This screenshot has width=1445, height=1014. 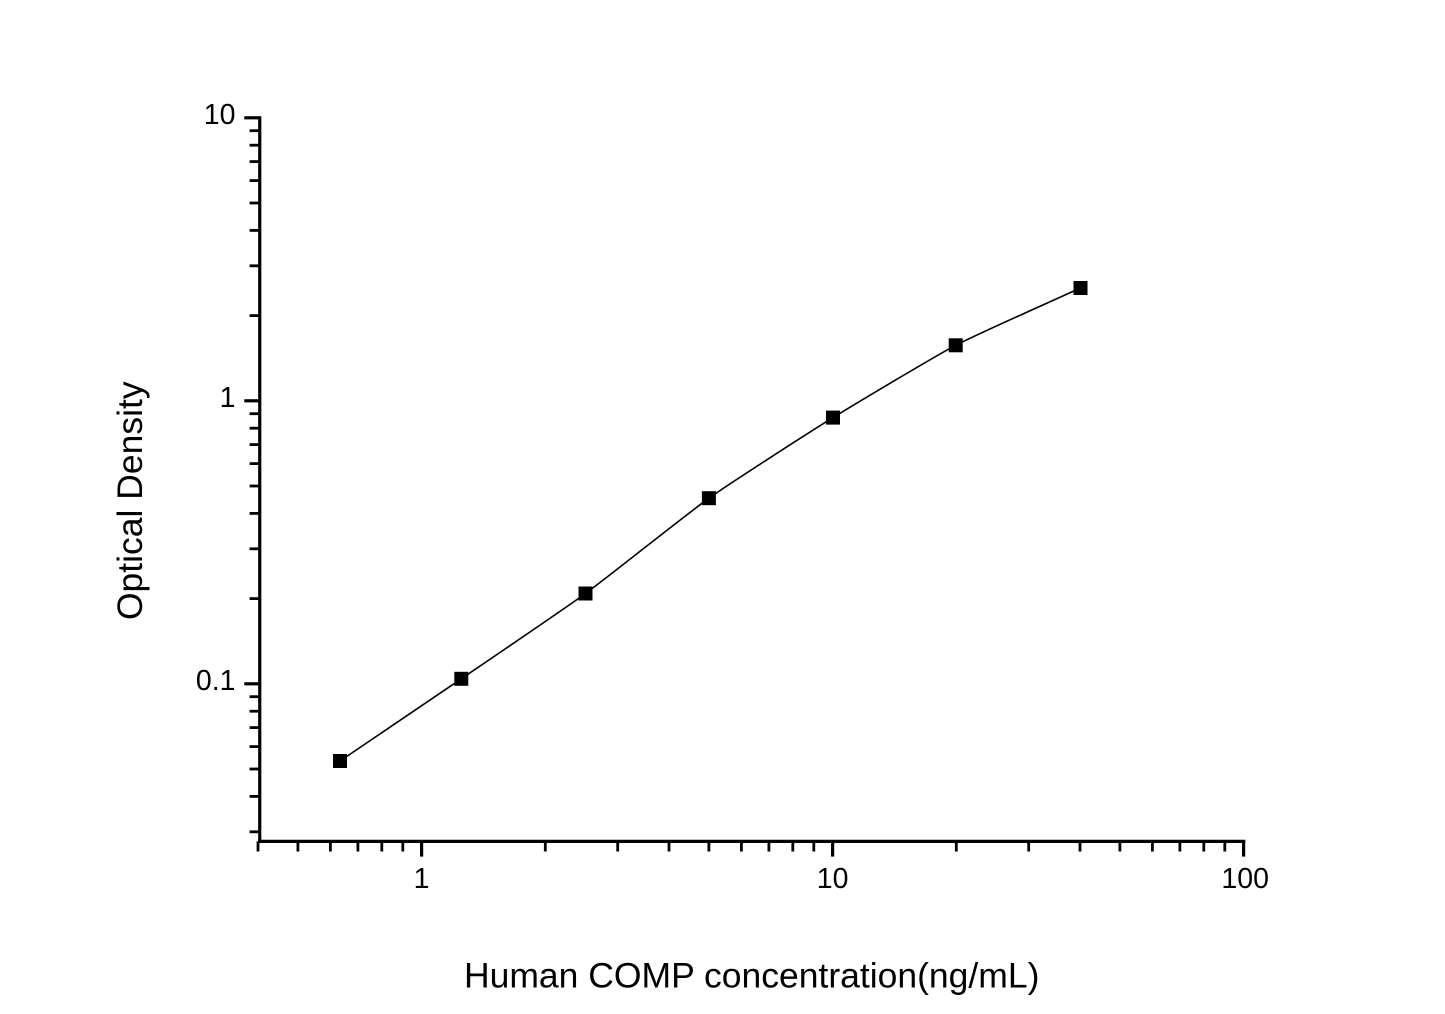 I want to click on svg-text:Human COMP concentration(ng/mL: Human COMP concentration(ng/mL), so click(x=751, y=975).